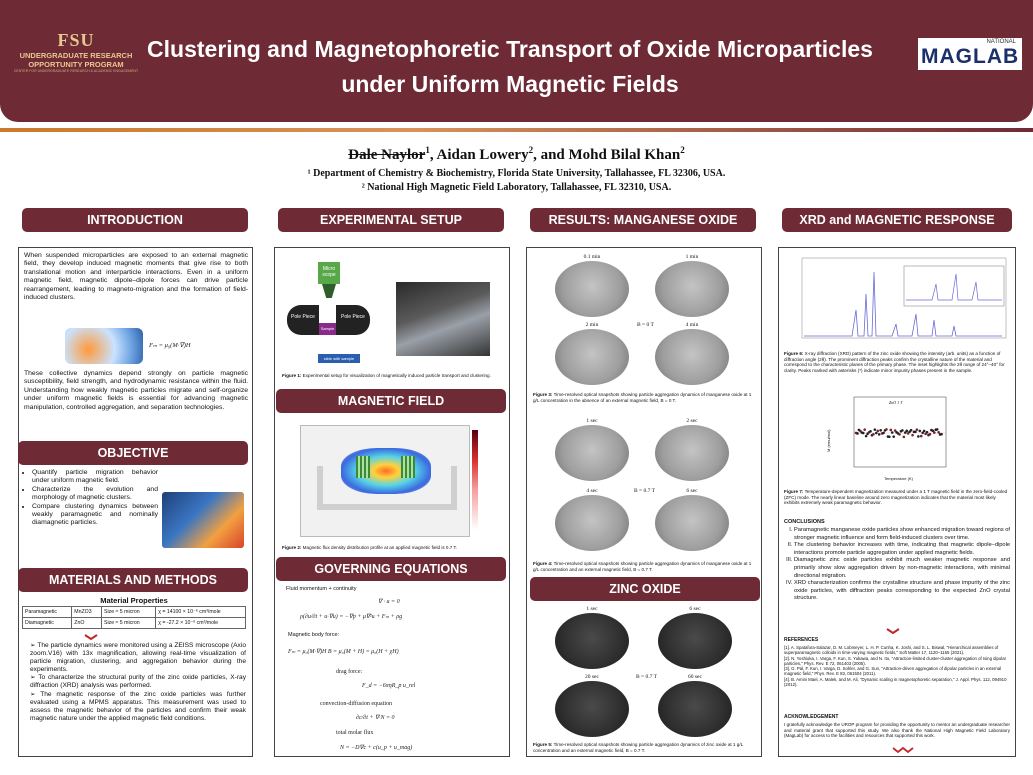 The image size is (1033, 775). Describe the element at coordinates (313, 635) in the screenshot. I see `eq-label-2: Magnetic body force:` at that location.